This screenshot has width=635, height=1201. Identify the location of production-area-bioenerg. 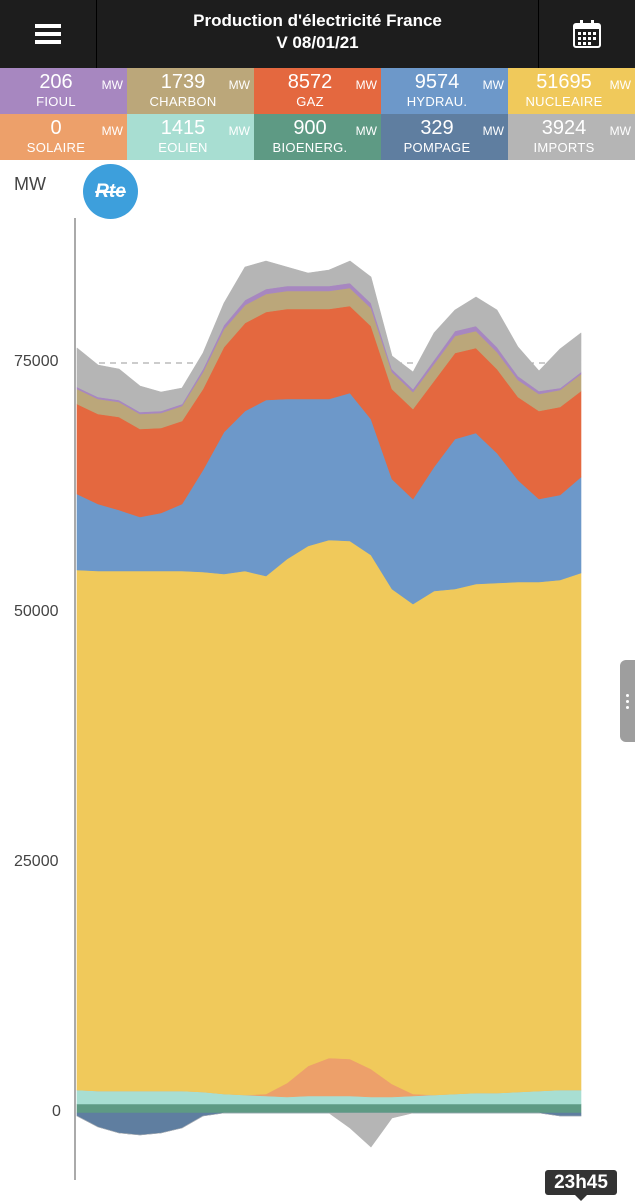
(329, 1108).